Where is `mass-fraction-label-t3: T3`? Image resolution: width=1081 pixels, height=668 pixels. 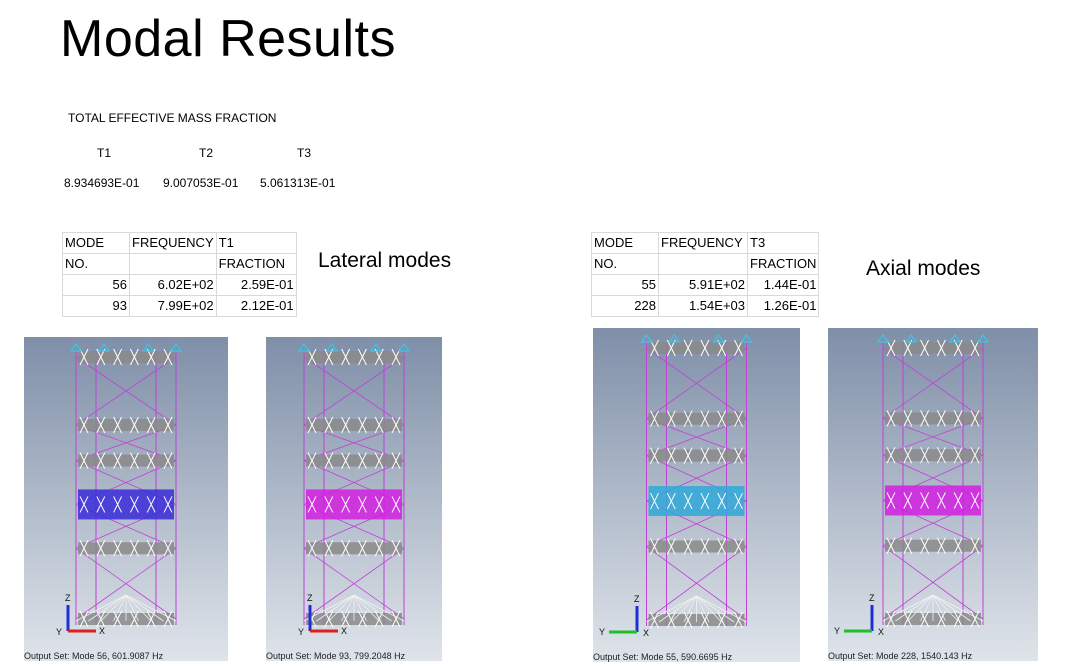
mass-fraction-label-t3: T3 is located at coordinates (304, 153).